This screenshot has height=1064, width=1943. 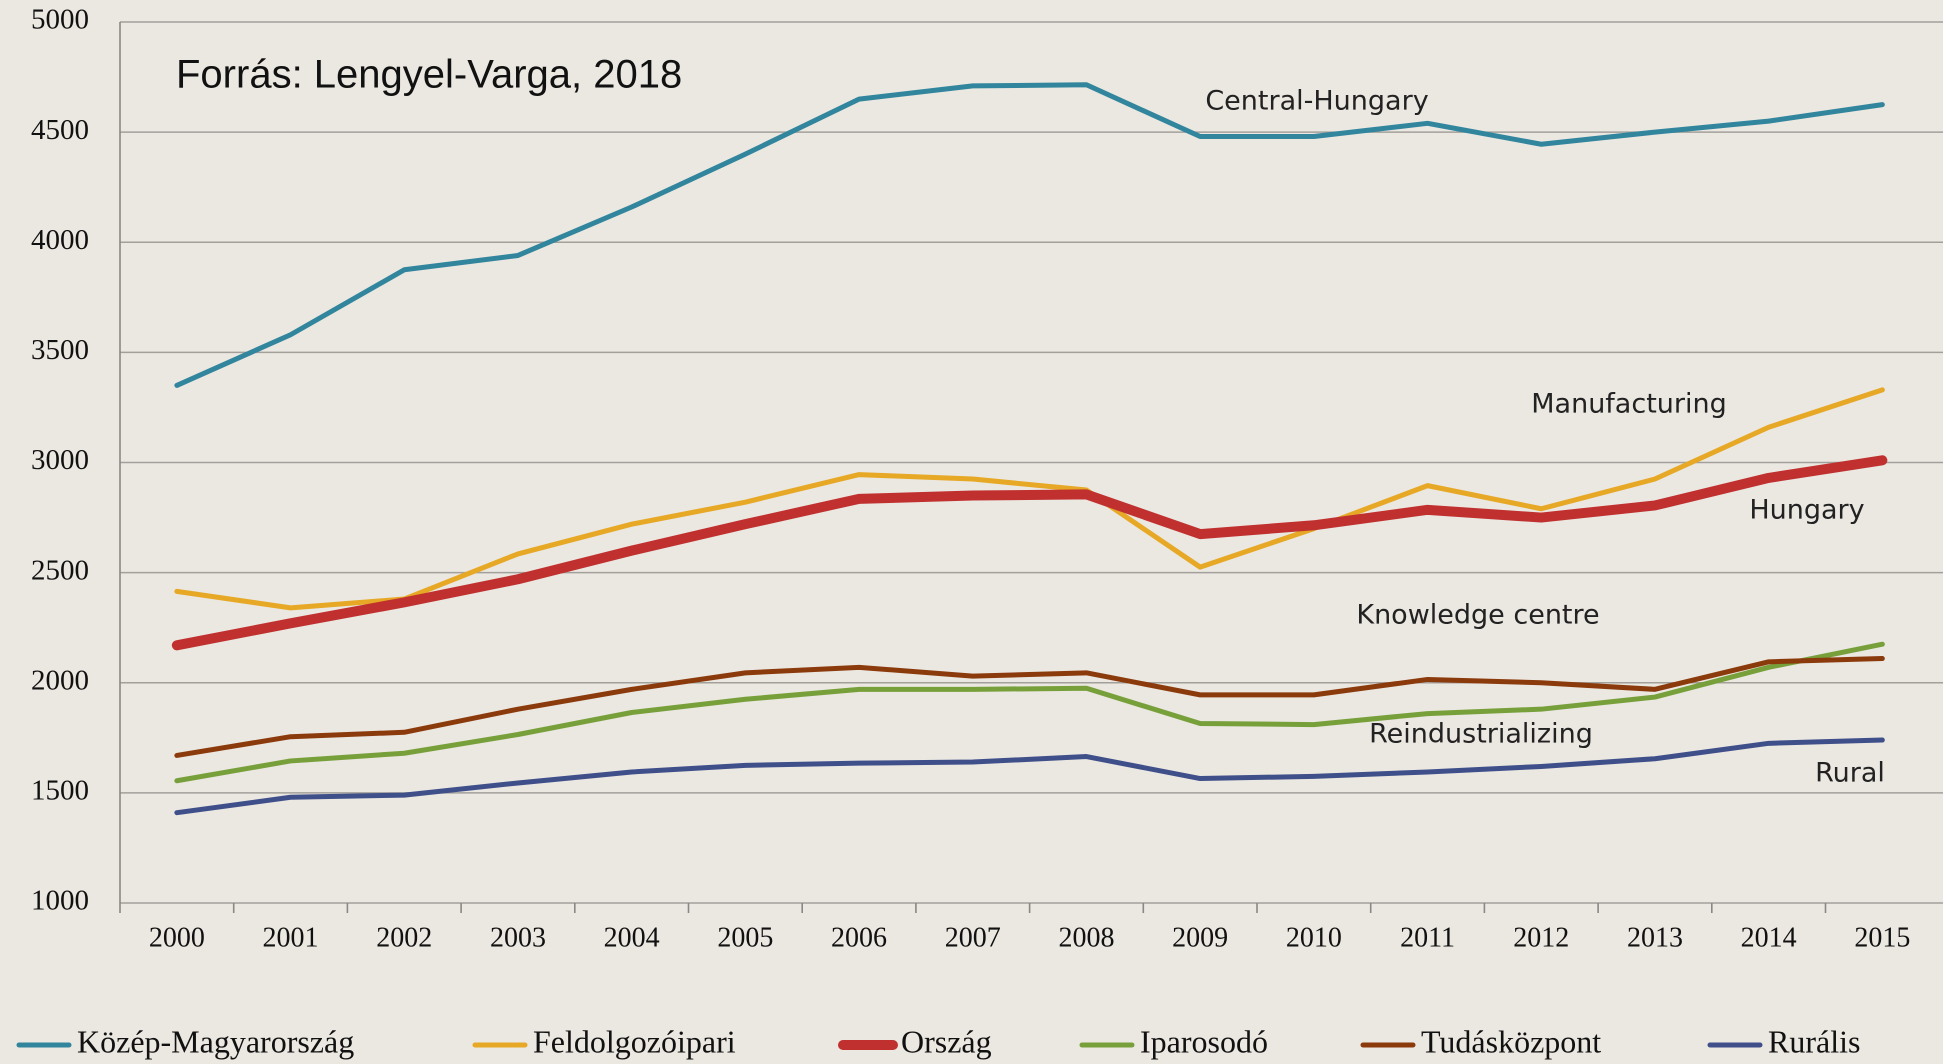 What do you see at coordinates (1204, 1041) in the screenshot?
I see `legend-label: Iparosodó` at bounding box center [1204, 1041].